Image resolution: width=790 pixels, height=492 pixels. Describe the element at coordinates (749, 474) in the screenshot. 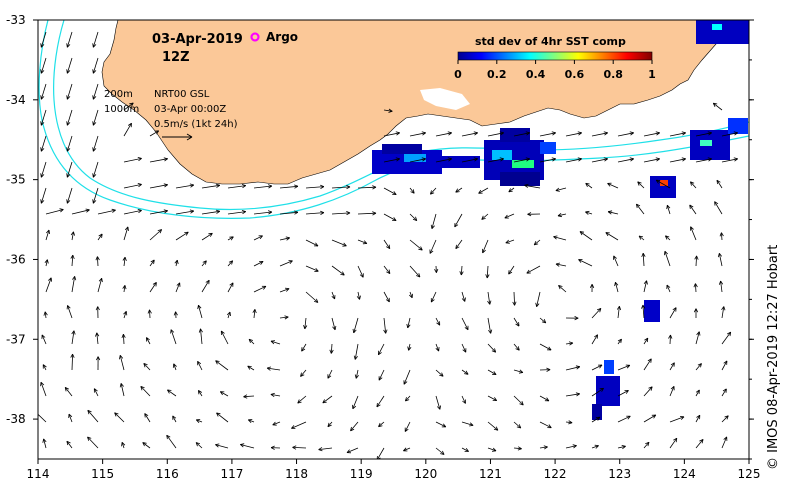

I see `x-tick-label: 125` at that location.